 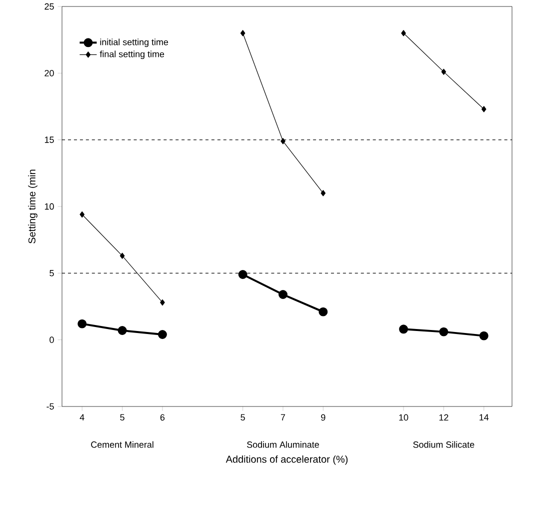 What do you see at coordinates (52, 339) in the screenshot?
I see `y-tick-label: 0` at bounding box center [52, 339].